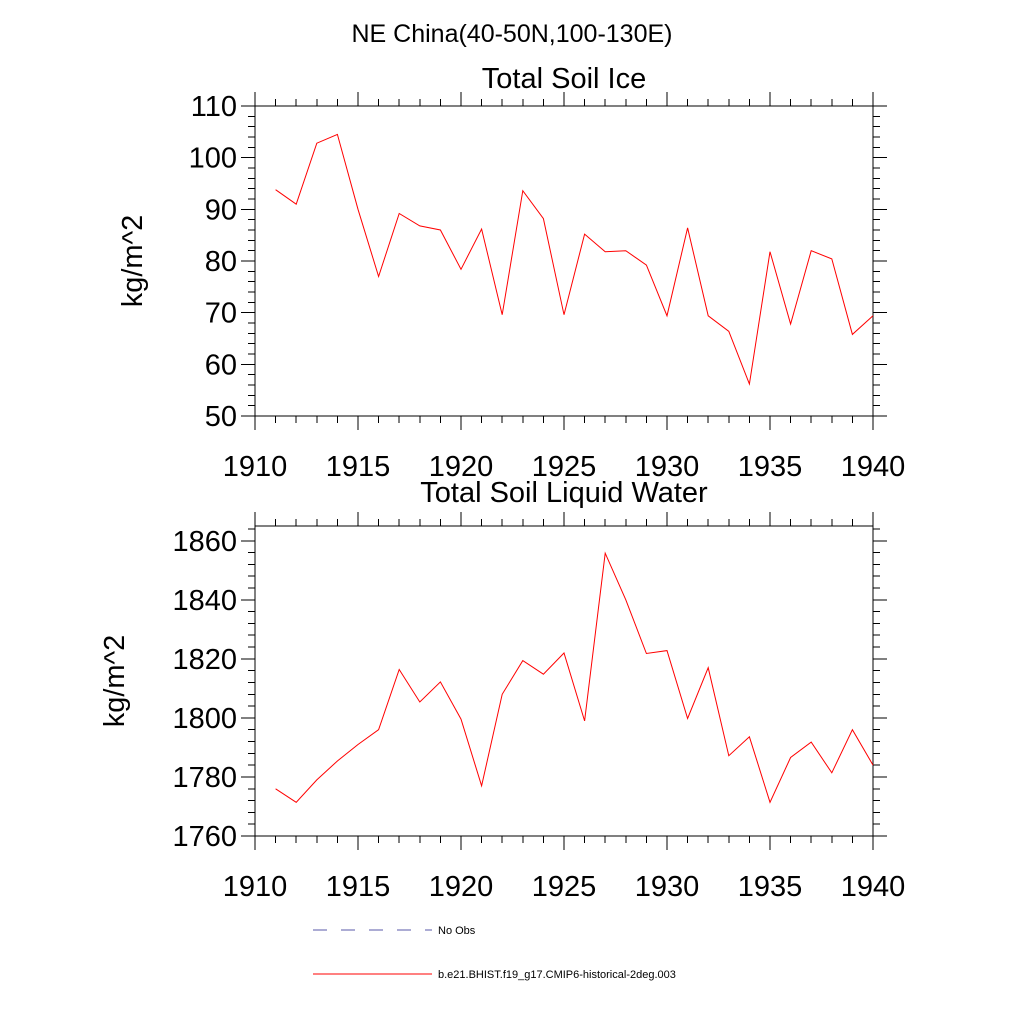 The image size is (1024, 1029). I want to click on y-tick-label: 1800, so click(204, 719).